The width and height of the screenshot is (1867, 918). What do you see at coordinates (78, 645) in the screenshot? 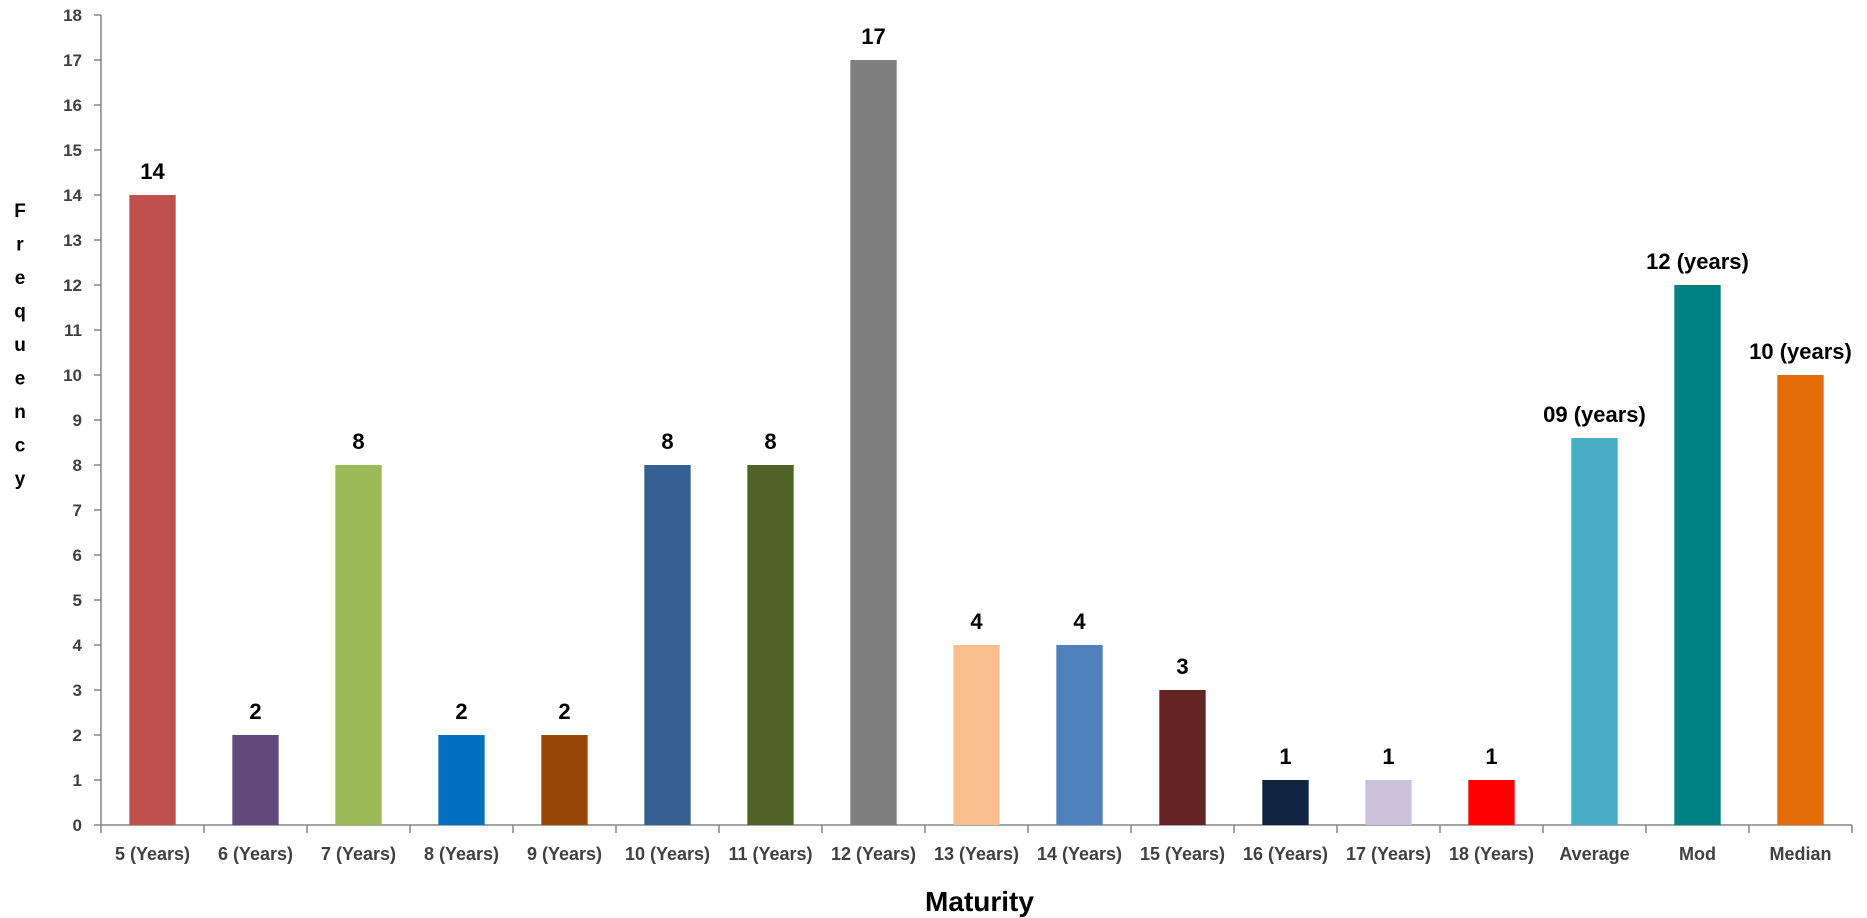
I see `y-tick-label: 4` at bounding box center [78, 645].